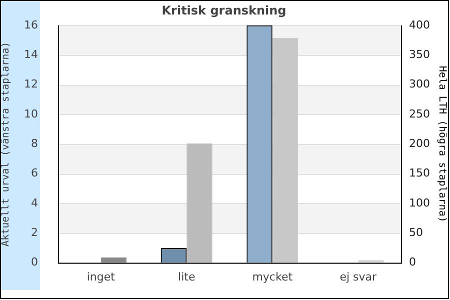 This screenshot has width=450, height=300. What do you see at coordinates (34, 262) in the screenshot?
I see `y-tick-label: 0` at bounding box center [34, 262].